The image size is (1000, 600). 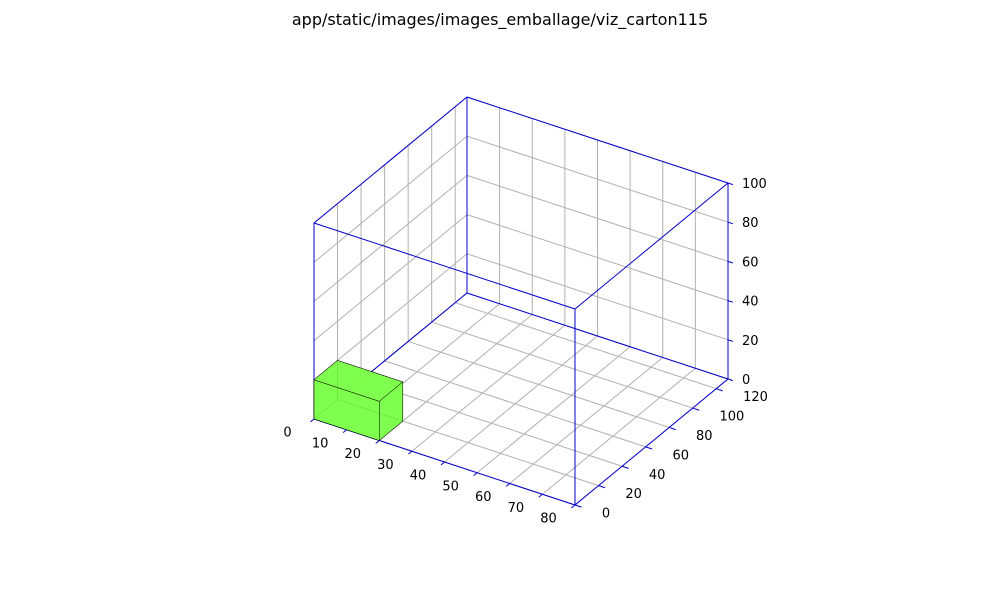 I want to click on z-tick-label: 60, so click(x=750, y=262).